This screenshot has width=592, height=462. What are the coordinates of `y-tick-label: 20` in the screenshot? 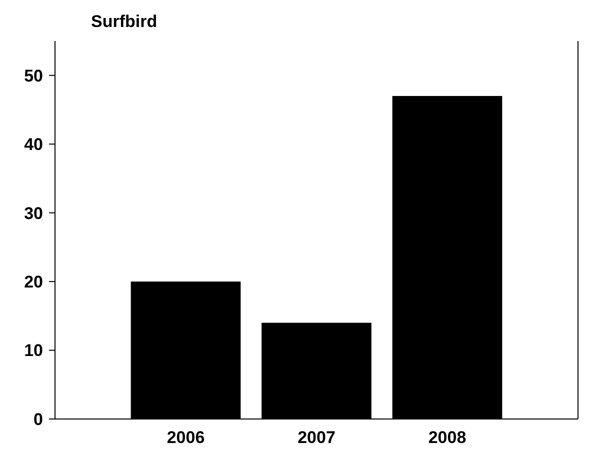 It's located at (33, 282).